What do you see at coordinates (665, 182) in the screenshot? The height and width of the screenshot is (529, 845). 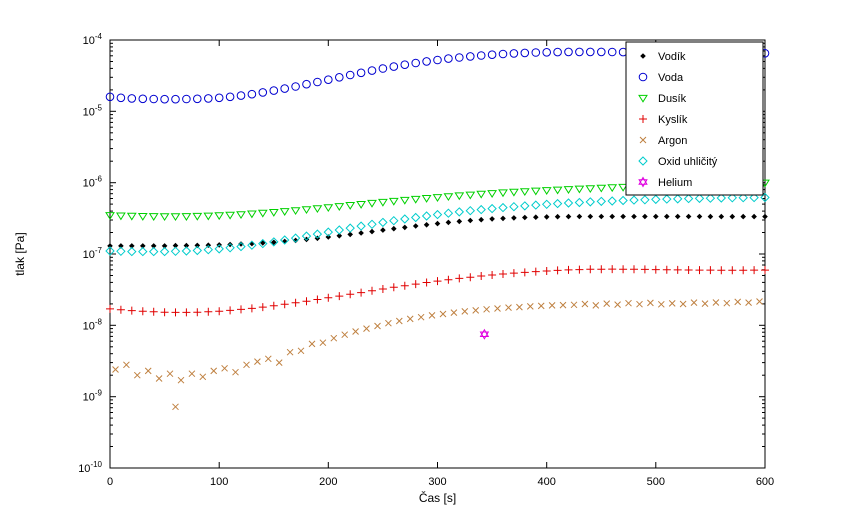 I see `legend-entry-helium: Helium` at bounding box center [665, 182].